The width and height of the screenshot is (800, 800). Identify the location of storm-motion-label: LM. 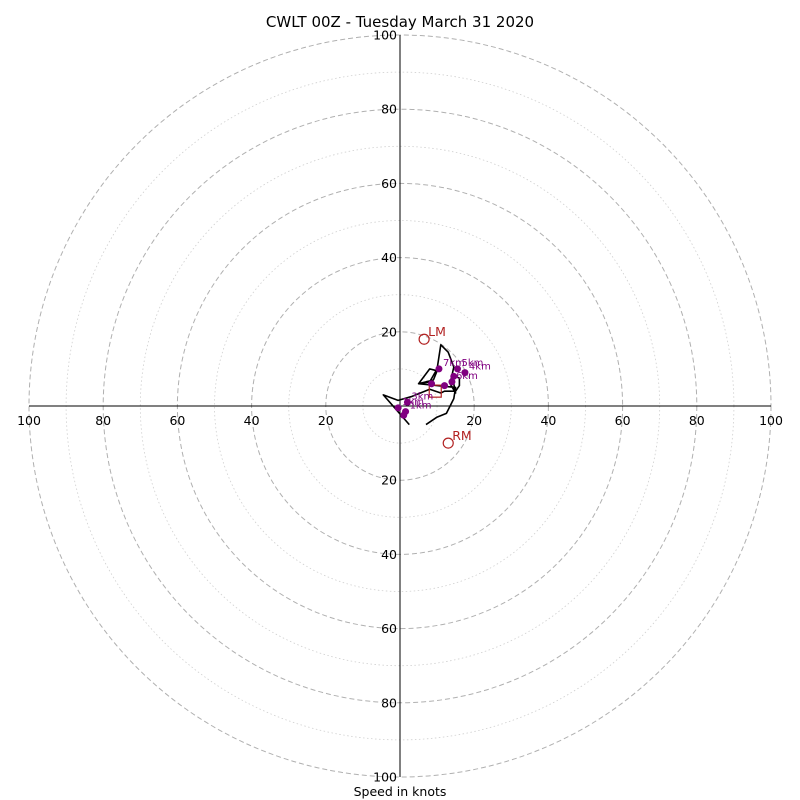
(437, 331).